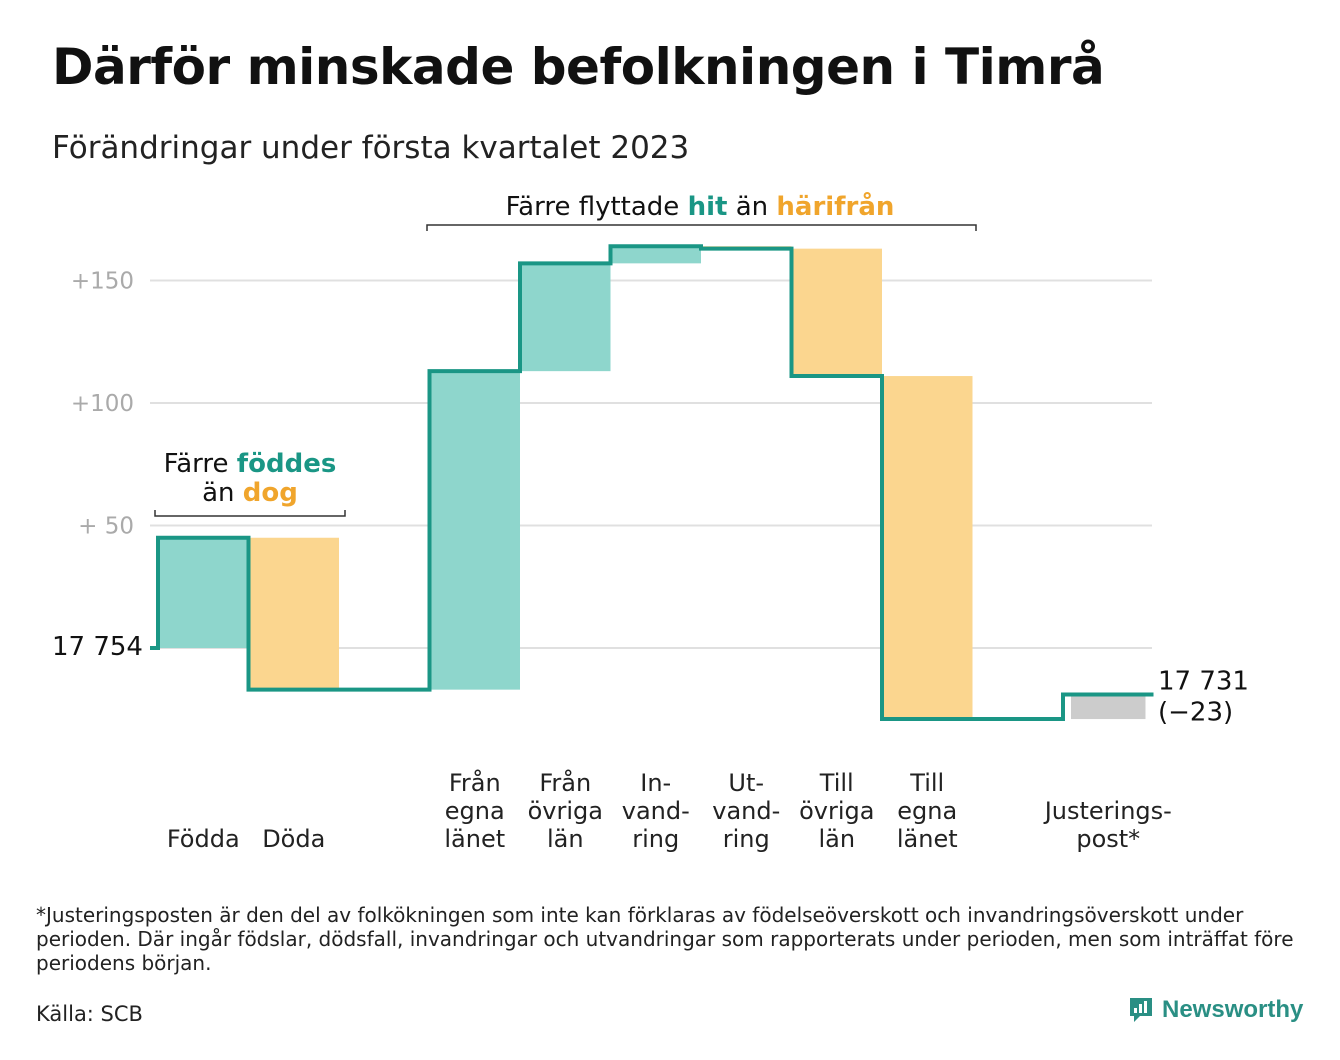 The image size is (1340, 1060). I want to click on chart-title: Därför minskade befolkningen i Timrå, so click(578, 67).